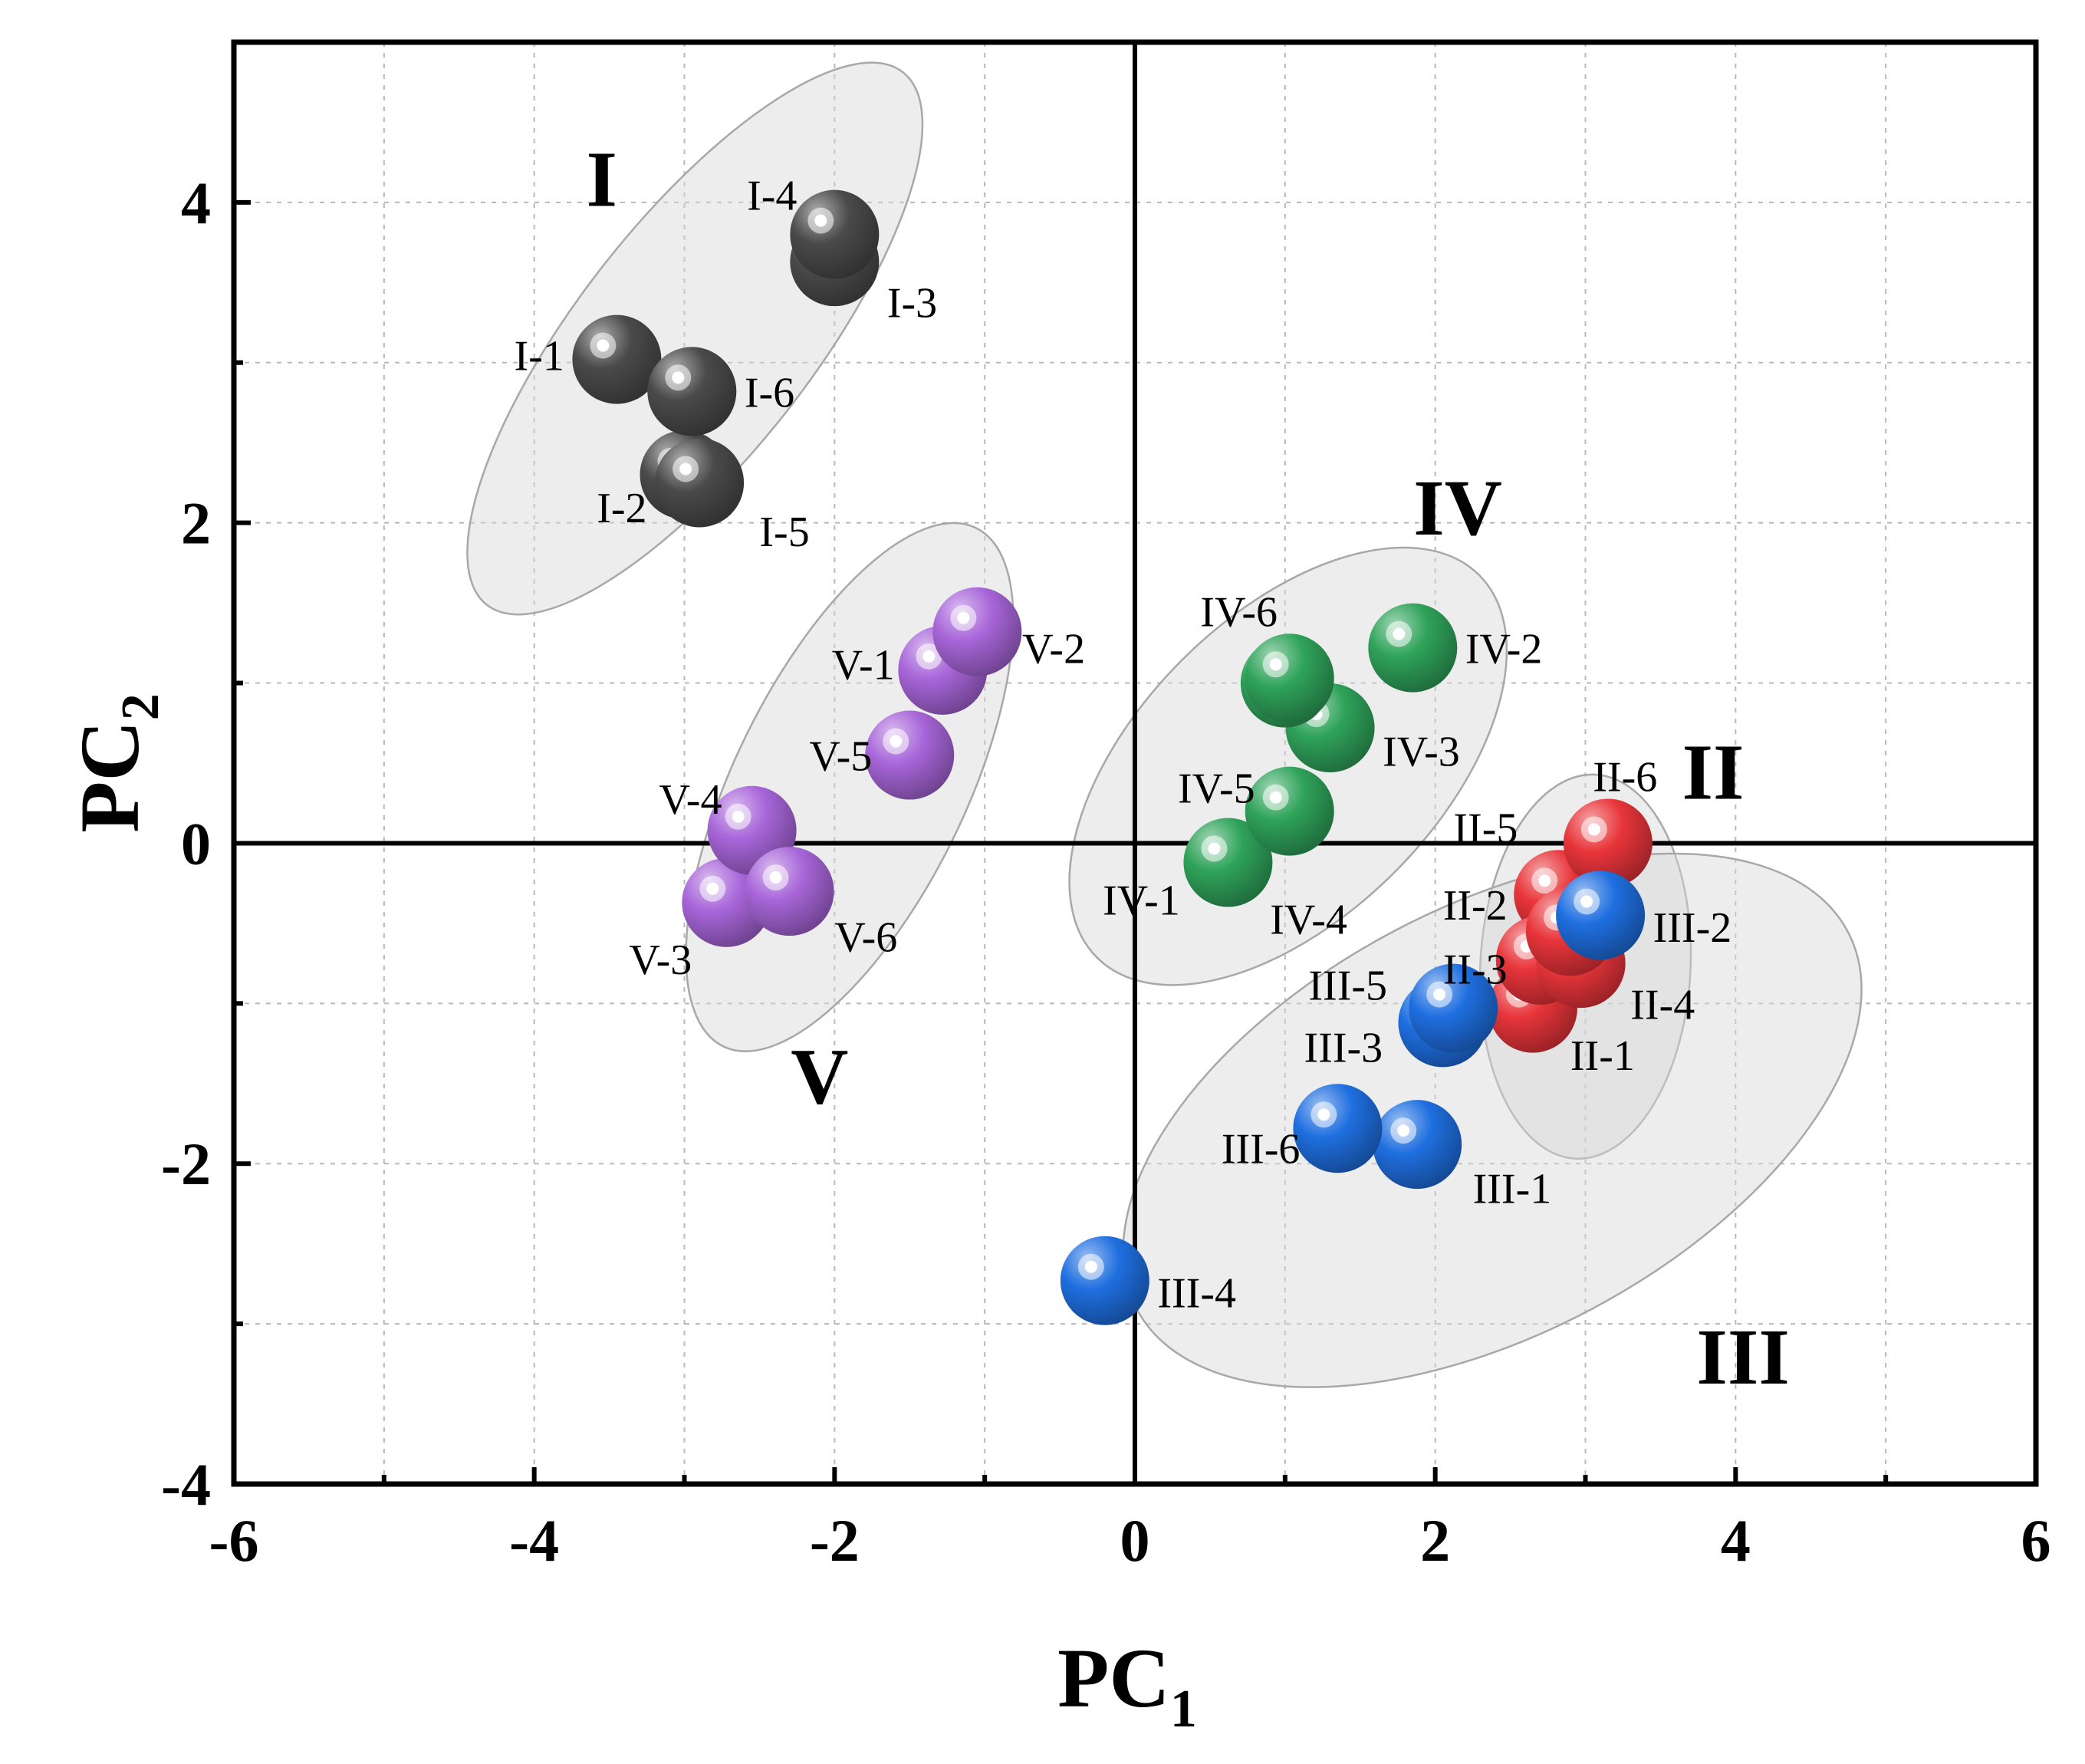 The height and width of the screenshot is (1764, 2085). What do you see at coordinates (1197, 1293) in the screenshot?
I see `point-label-III-4: III-4` at bounding box center [1197, 1293].